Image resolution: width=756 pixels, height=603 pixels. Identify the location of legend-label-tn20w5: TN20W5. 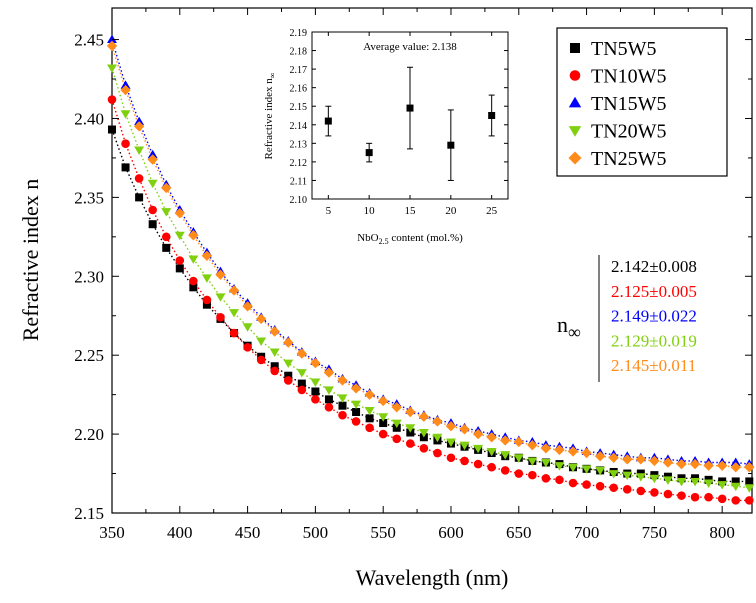
(629, 132).